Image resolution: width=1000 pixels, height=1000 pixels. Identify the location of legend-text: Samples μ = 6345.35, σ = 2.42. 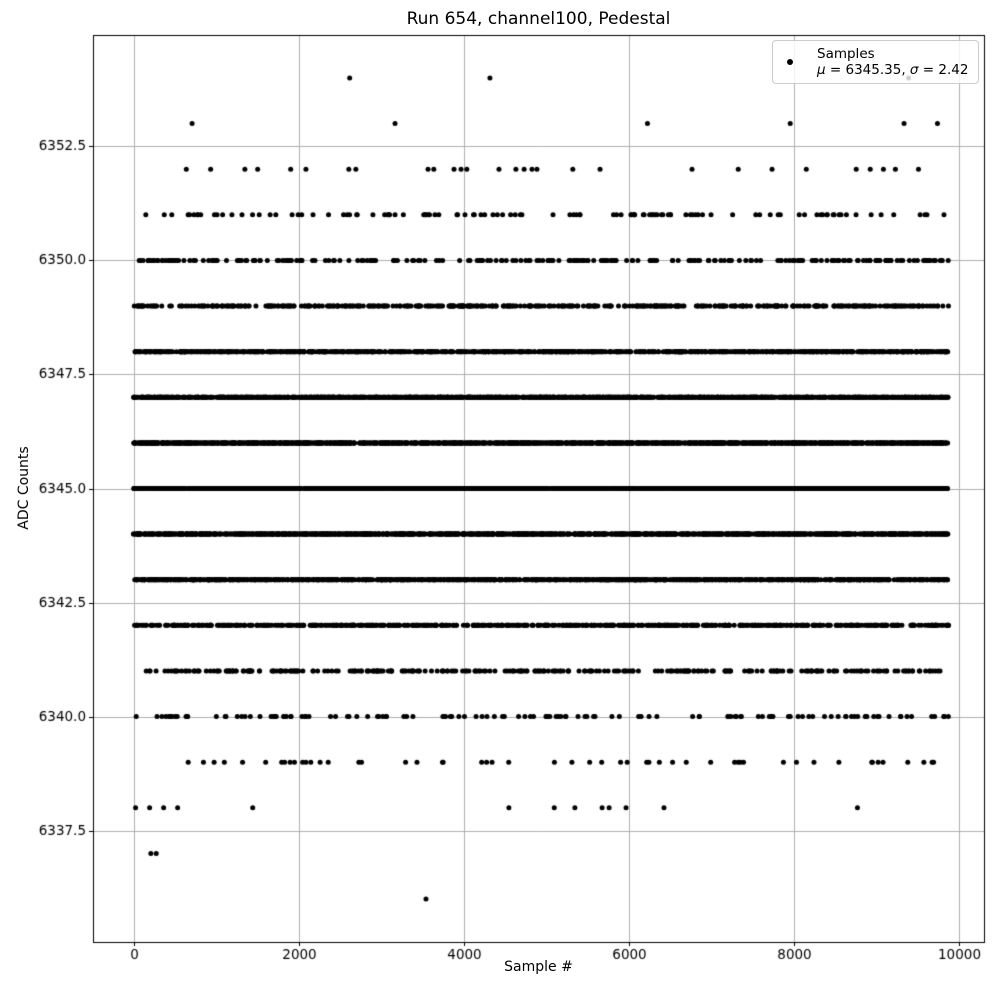
(892, 62).